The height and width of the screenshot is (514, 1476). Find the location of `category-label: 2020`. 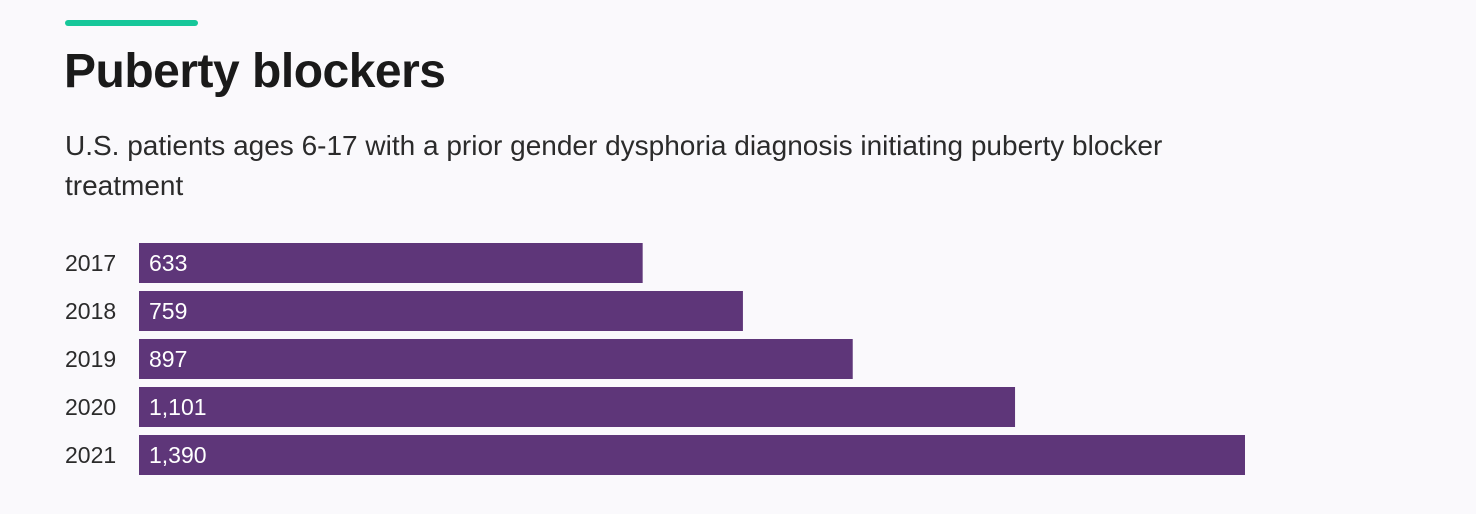

category-label: 2020 is located at coordinates (90, 407).